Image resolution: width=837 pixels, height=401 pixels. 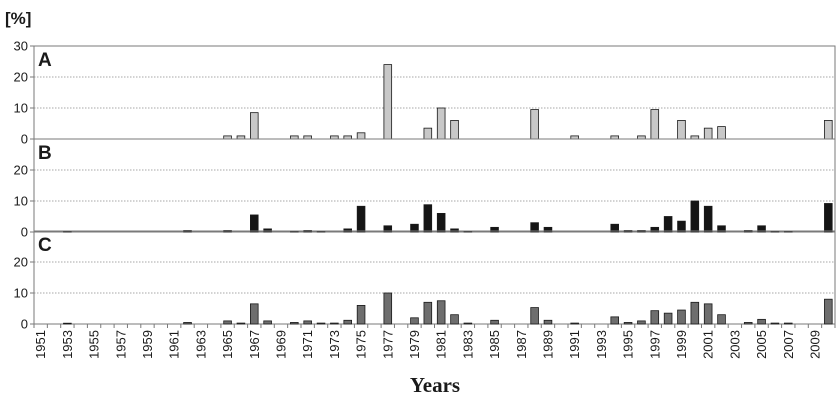 I want to click on bar-c-1994, so click(x=614, y=320).